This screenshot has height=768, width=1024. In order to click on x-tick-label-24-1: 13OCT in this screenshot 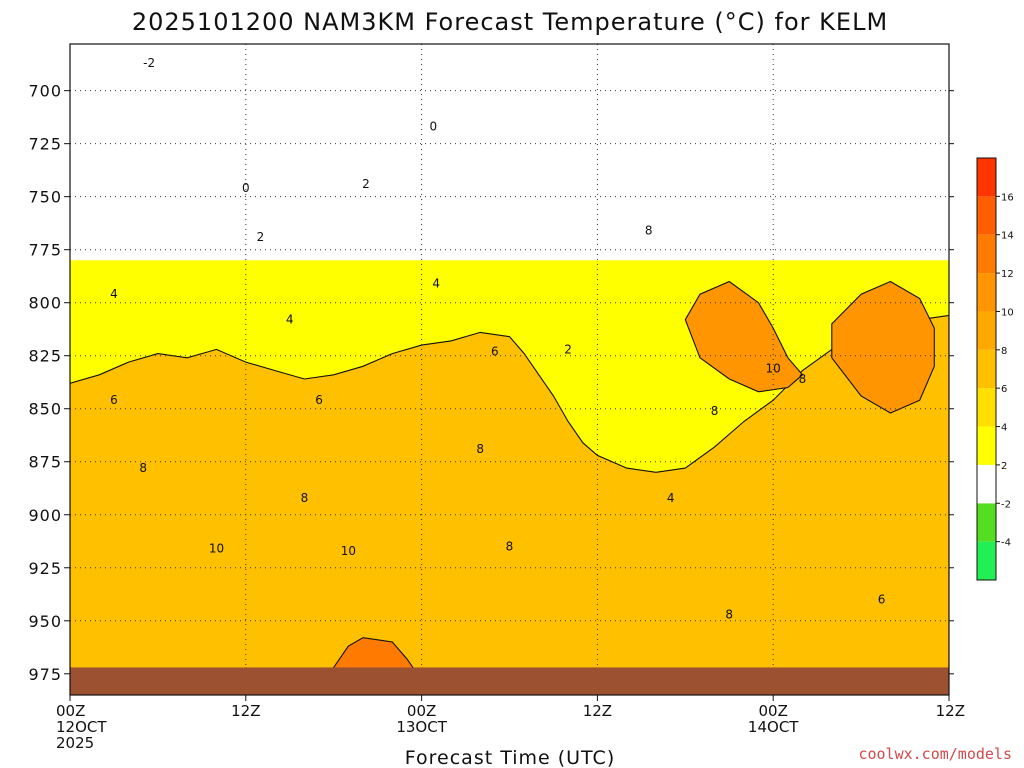, I will do `click(421, 727)`.